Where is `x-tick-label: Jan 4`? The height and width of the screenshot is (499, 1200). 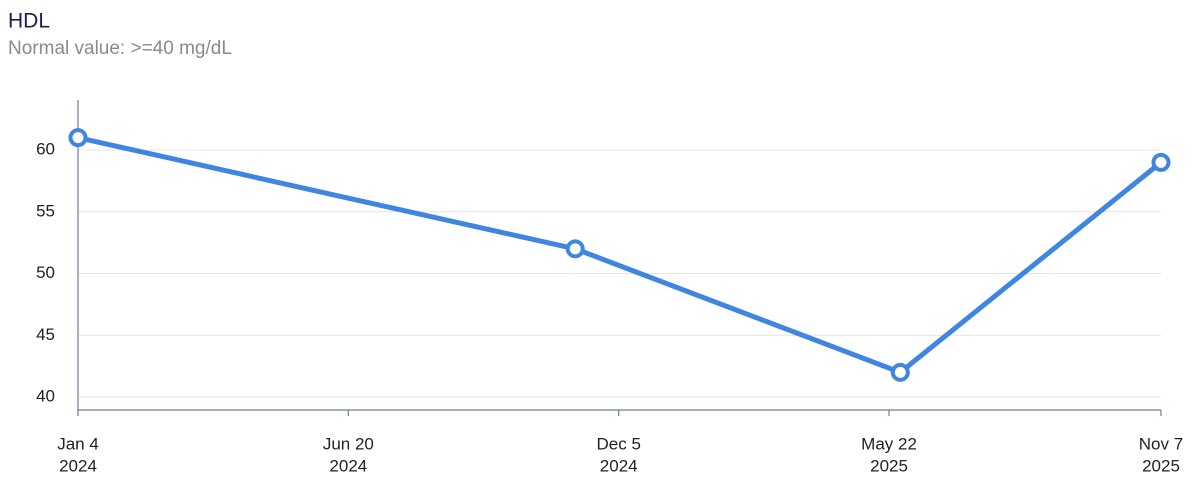 x-tick-label: Jan 4 is located at coordinates (78, 443).